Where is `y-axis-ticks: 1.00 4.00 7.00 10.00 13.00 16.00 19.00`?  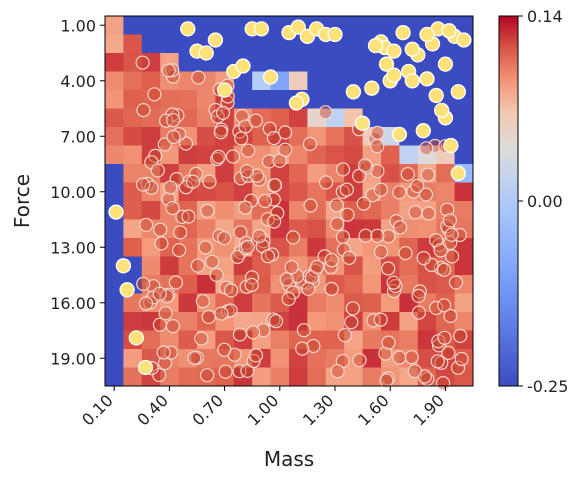
y-axis-ticks: 1.00 4.00 7.00 10.00 13.00 16.00 19.00 is located at coordinates (77, 192).